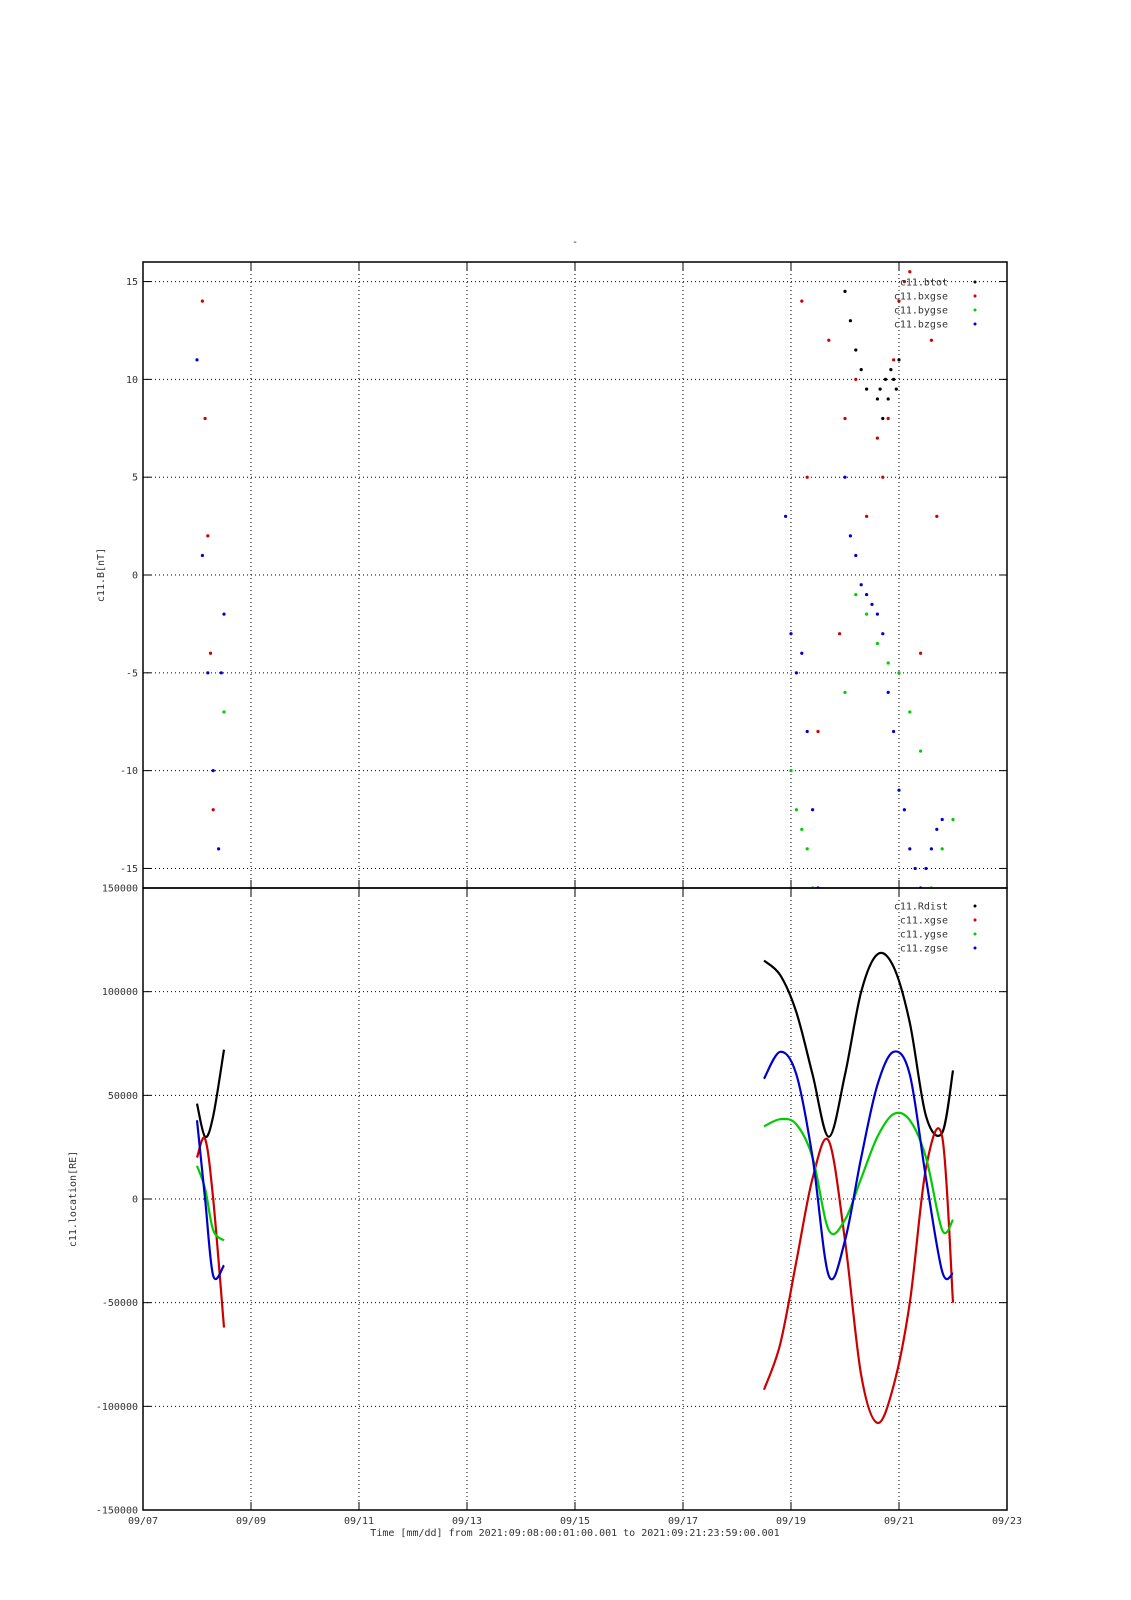 This screenshot has height=1600, width=1131. What do you see at coordinates (975, 282) in the screenshot?
I see `legend-marker-c11-btot` at bounding box center [975, 282].